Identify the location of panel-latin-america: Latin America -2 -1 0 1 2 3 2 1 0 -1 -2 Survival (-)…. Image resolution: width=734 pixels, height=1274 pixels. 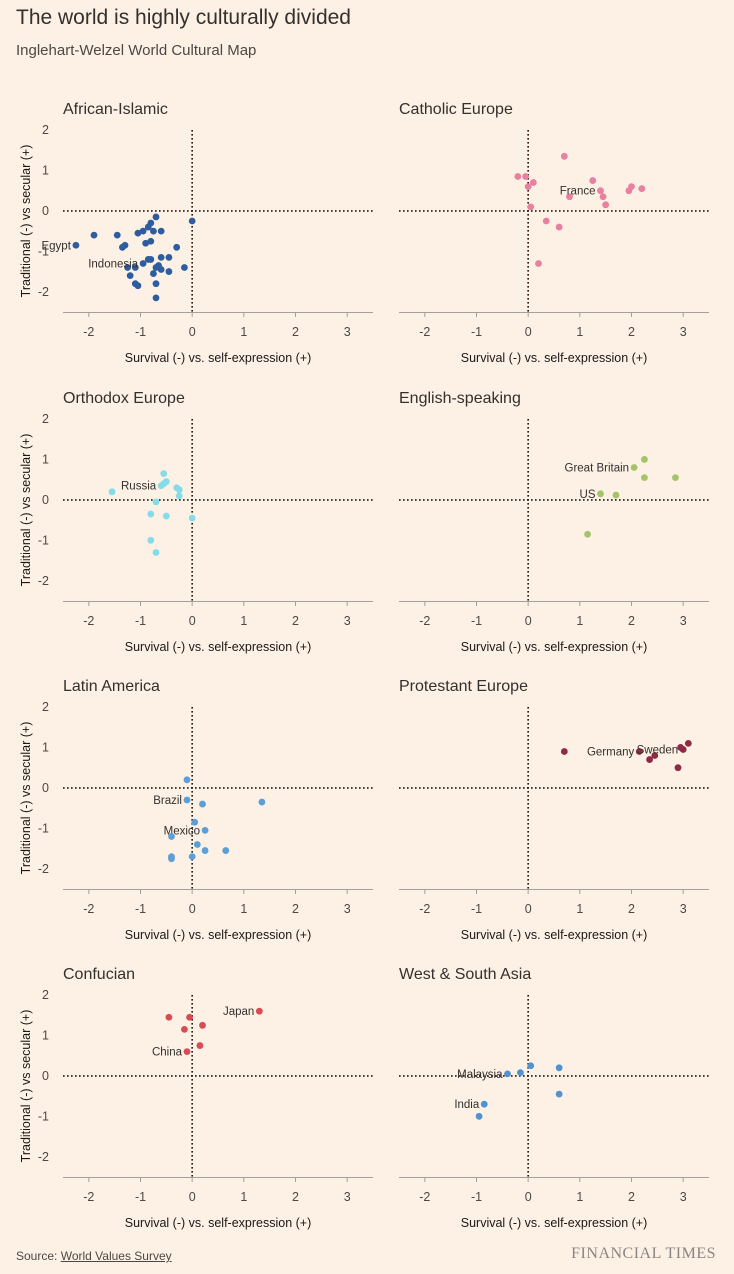
(196, 810).